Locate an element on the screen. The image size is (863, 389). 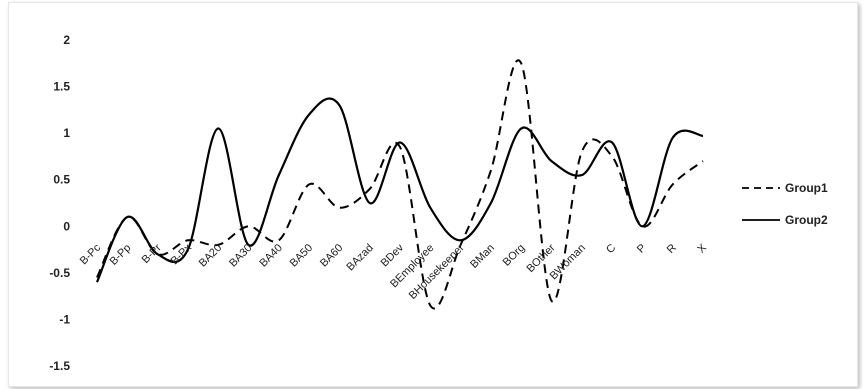
y-tick-label: 0.5 is located at coordinates (61, 180).